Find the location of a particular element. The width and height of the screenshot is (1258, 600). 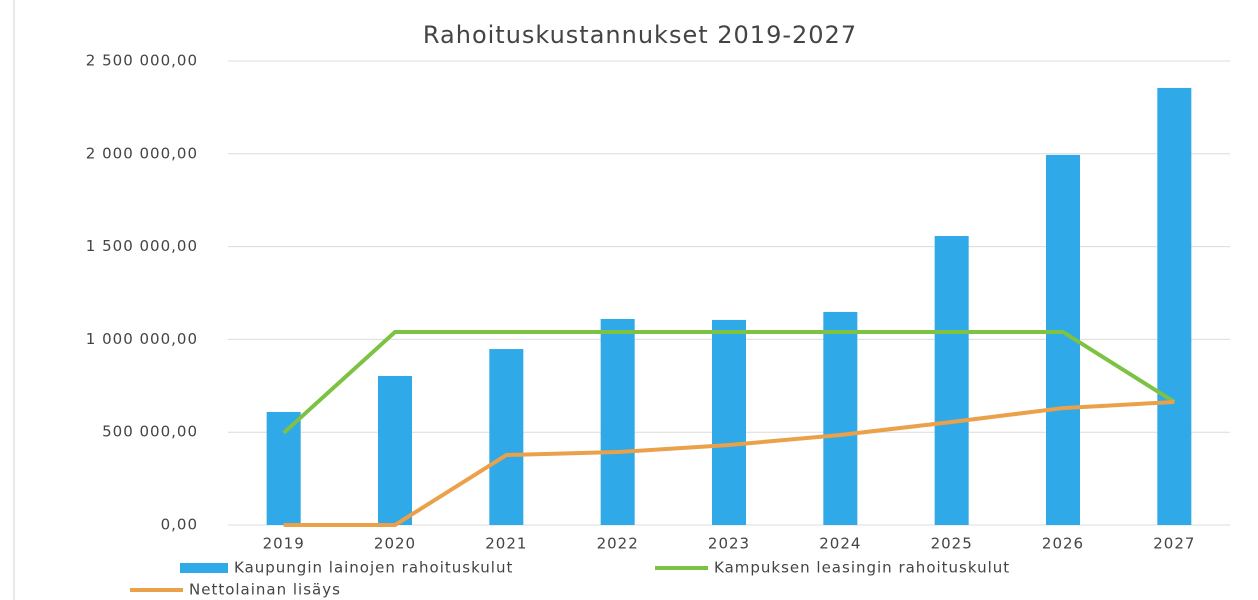

y-tick-label: 1 500 000,00 is located at coordinates (142, 246).